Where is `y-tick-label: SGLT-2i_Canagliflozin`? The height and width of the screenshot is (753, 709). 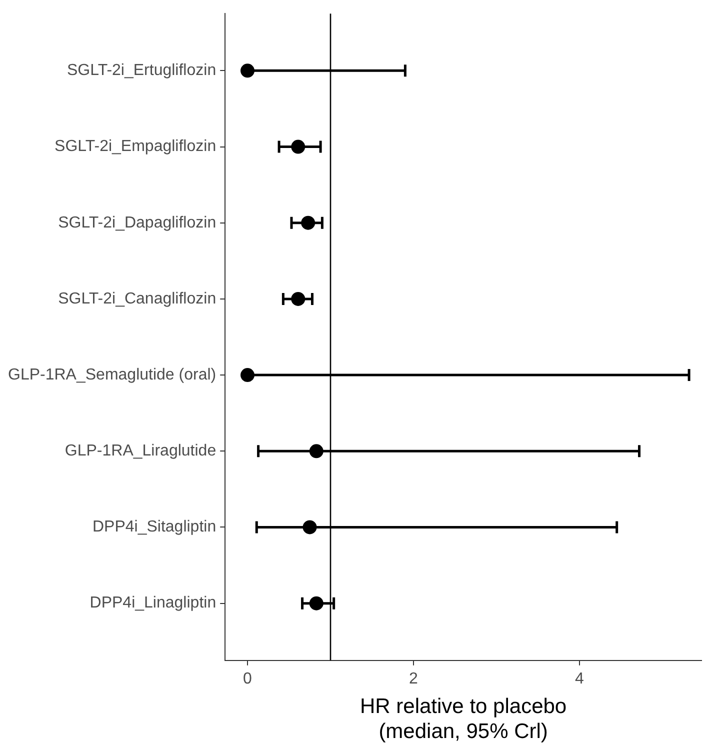 y-tick-label: SGLT-2i_Canagliflozin is located at coordinates (137, 299).